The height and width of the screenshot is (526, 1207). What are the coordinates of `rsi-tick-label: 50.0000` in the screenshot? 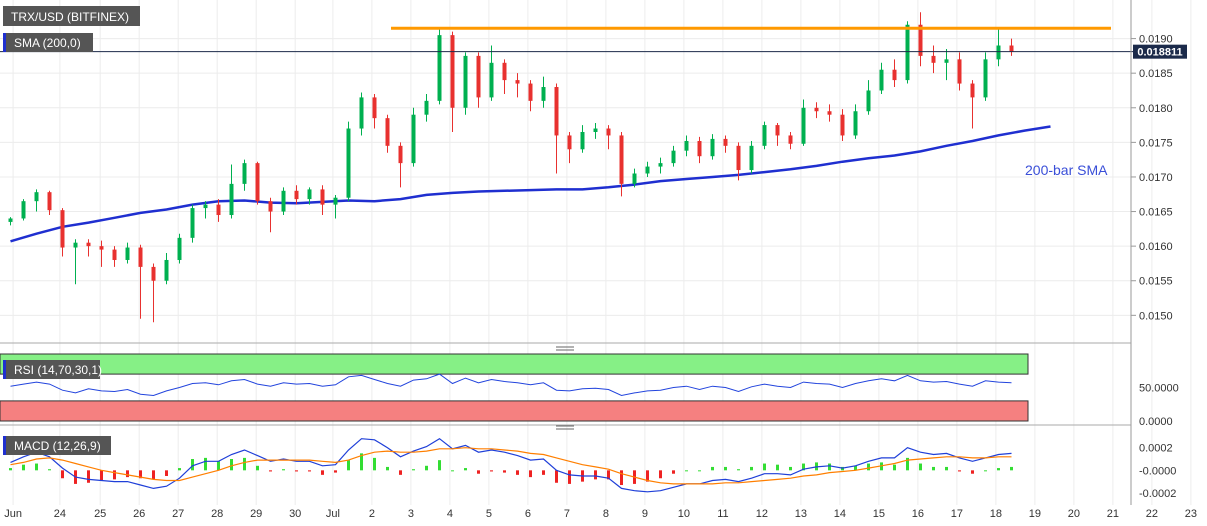 It's located at (1159, 389).